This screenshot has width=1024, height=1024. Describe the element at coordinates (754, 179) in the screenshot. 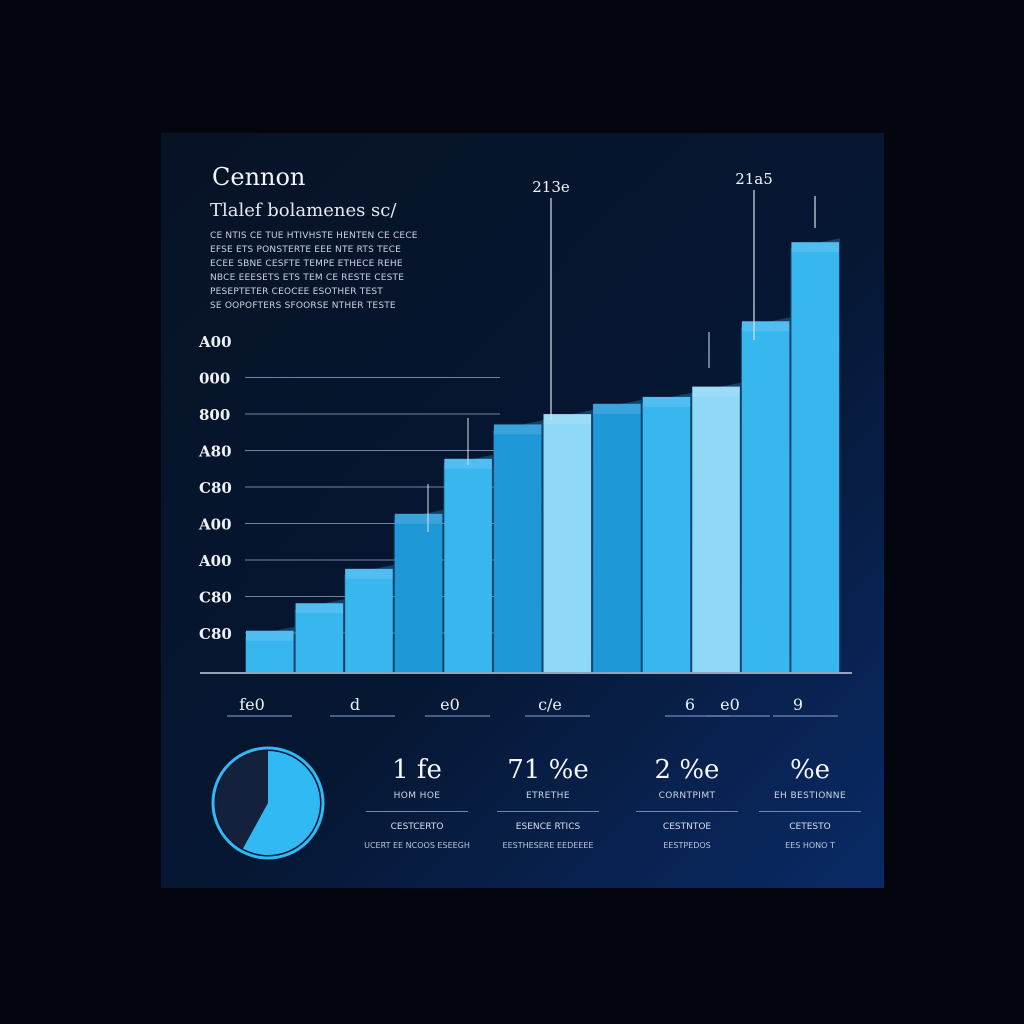

I see `callout-label: 21a5` at that location.